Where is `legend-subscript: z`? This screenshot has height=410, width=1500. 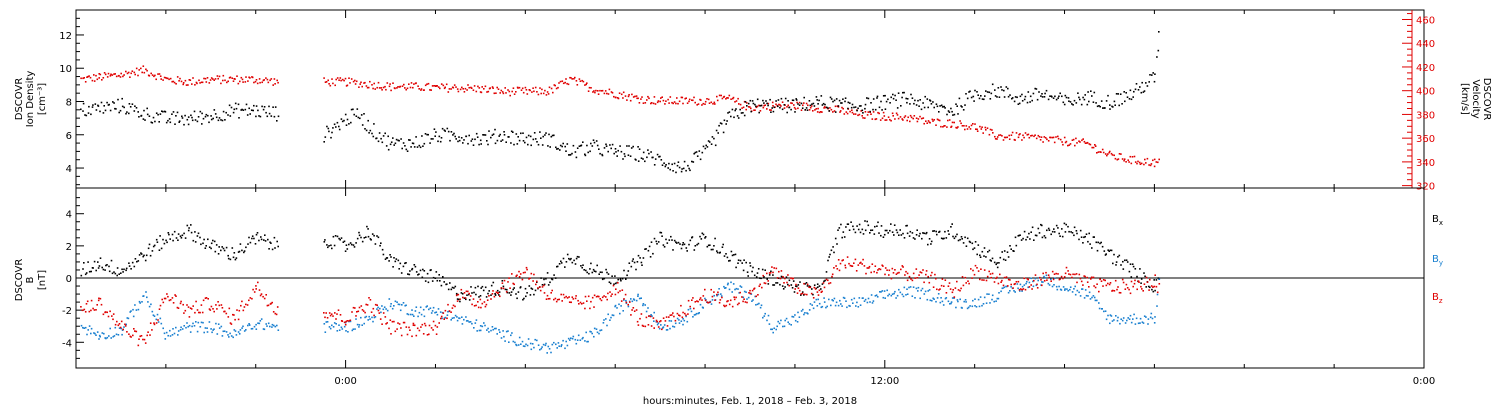 legend-subscript: z is located at coordinates (1441, 301).